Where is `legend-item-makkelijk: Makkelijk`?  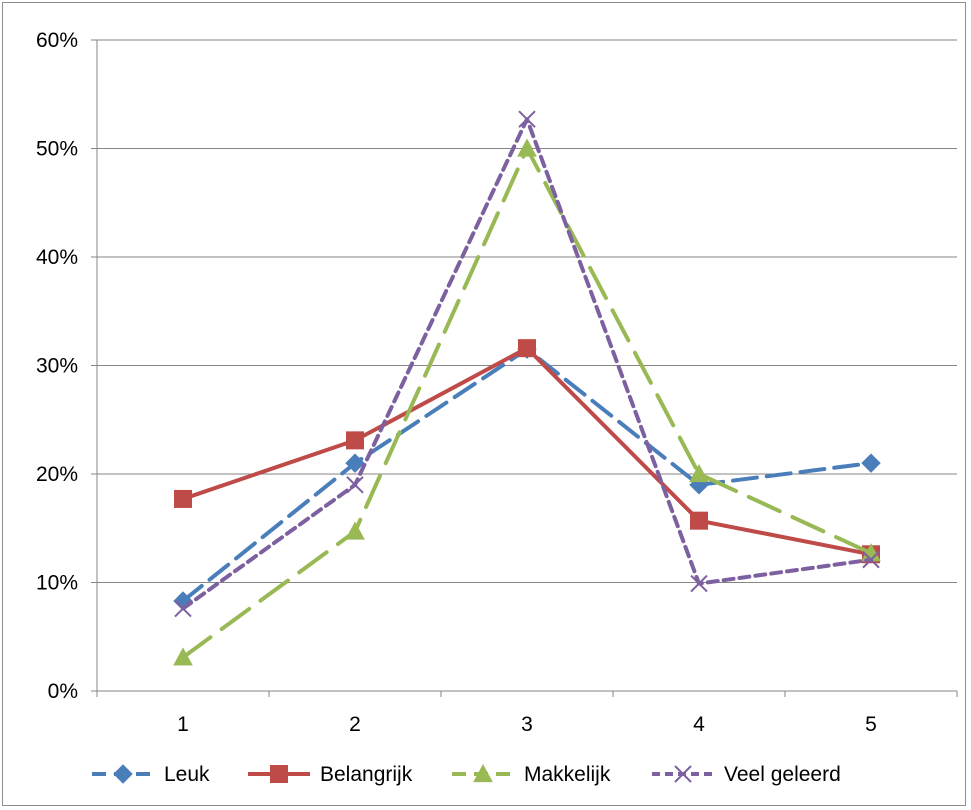 legend-item-makkelijk: Makkelijk is located at coordinates (531, 774).